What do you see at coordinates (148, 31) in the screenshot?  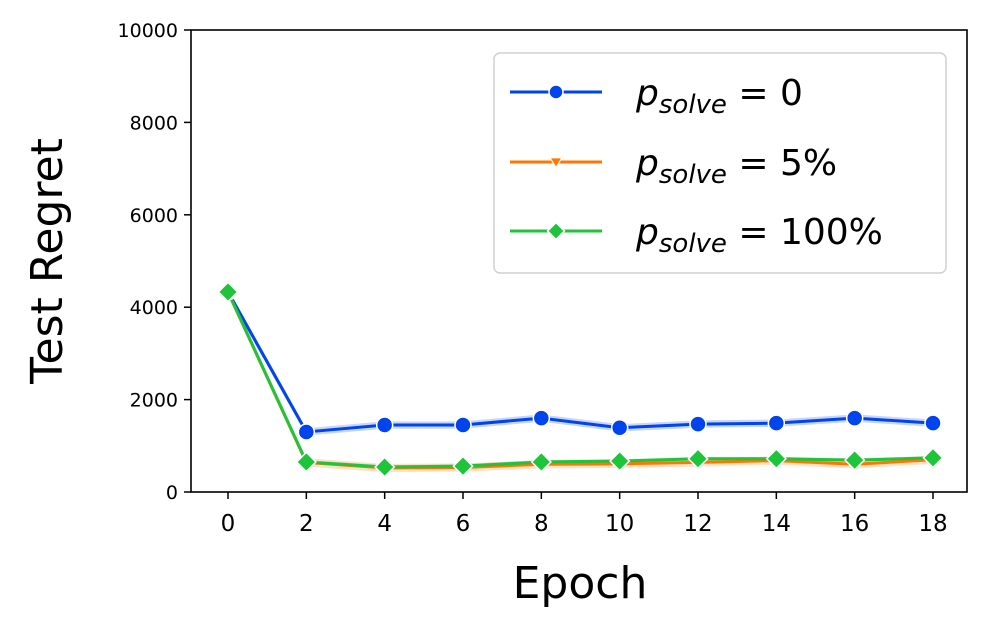 I see `y-tick-label: 10000` at bounding box center [148, 31].